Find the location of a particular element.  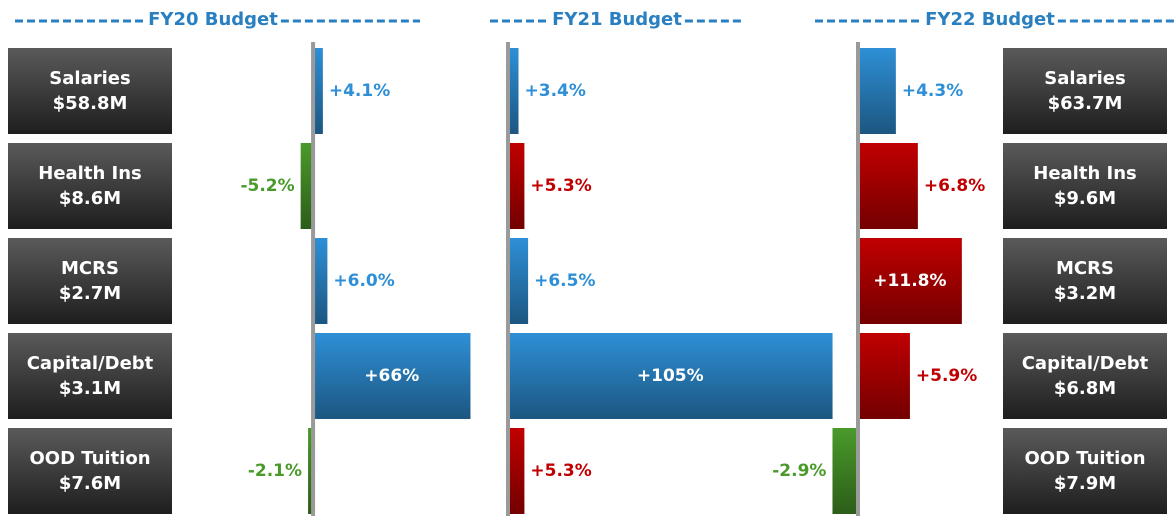

value-label: -5.2% is located at coordinates (267, 186).